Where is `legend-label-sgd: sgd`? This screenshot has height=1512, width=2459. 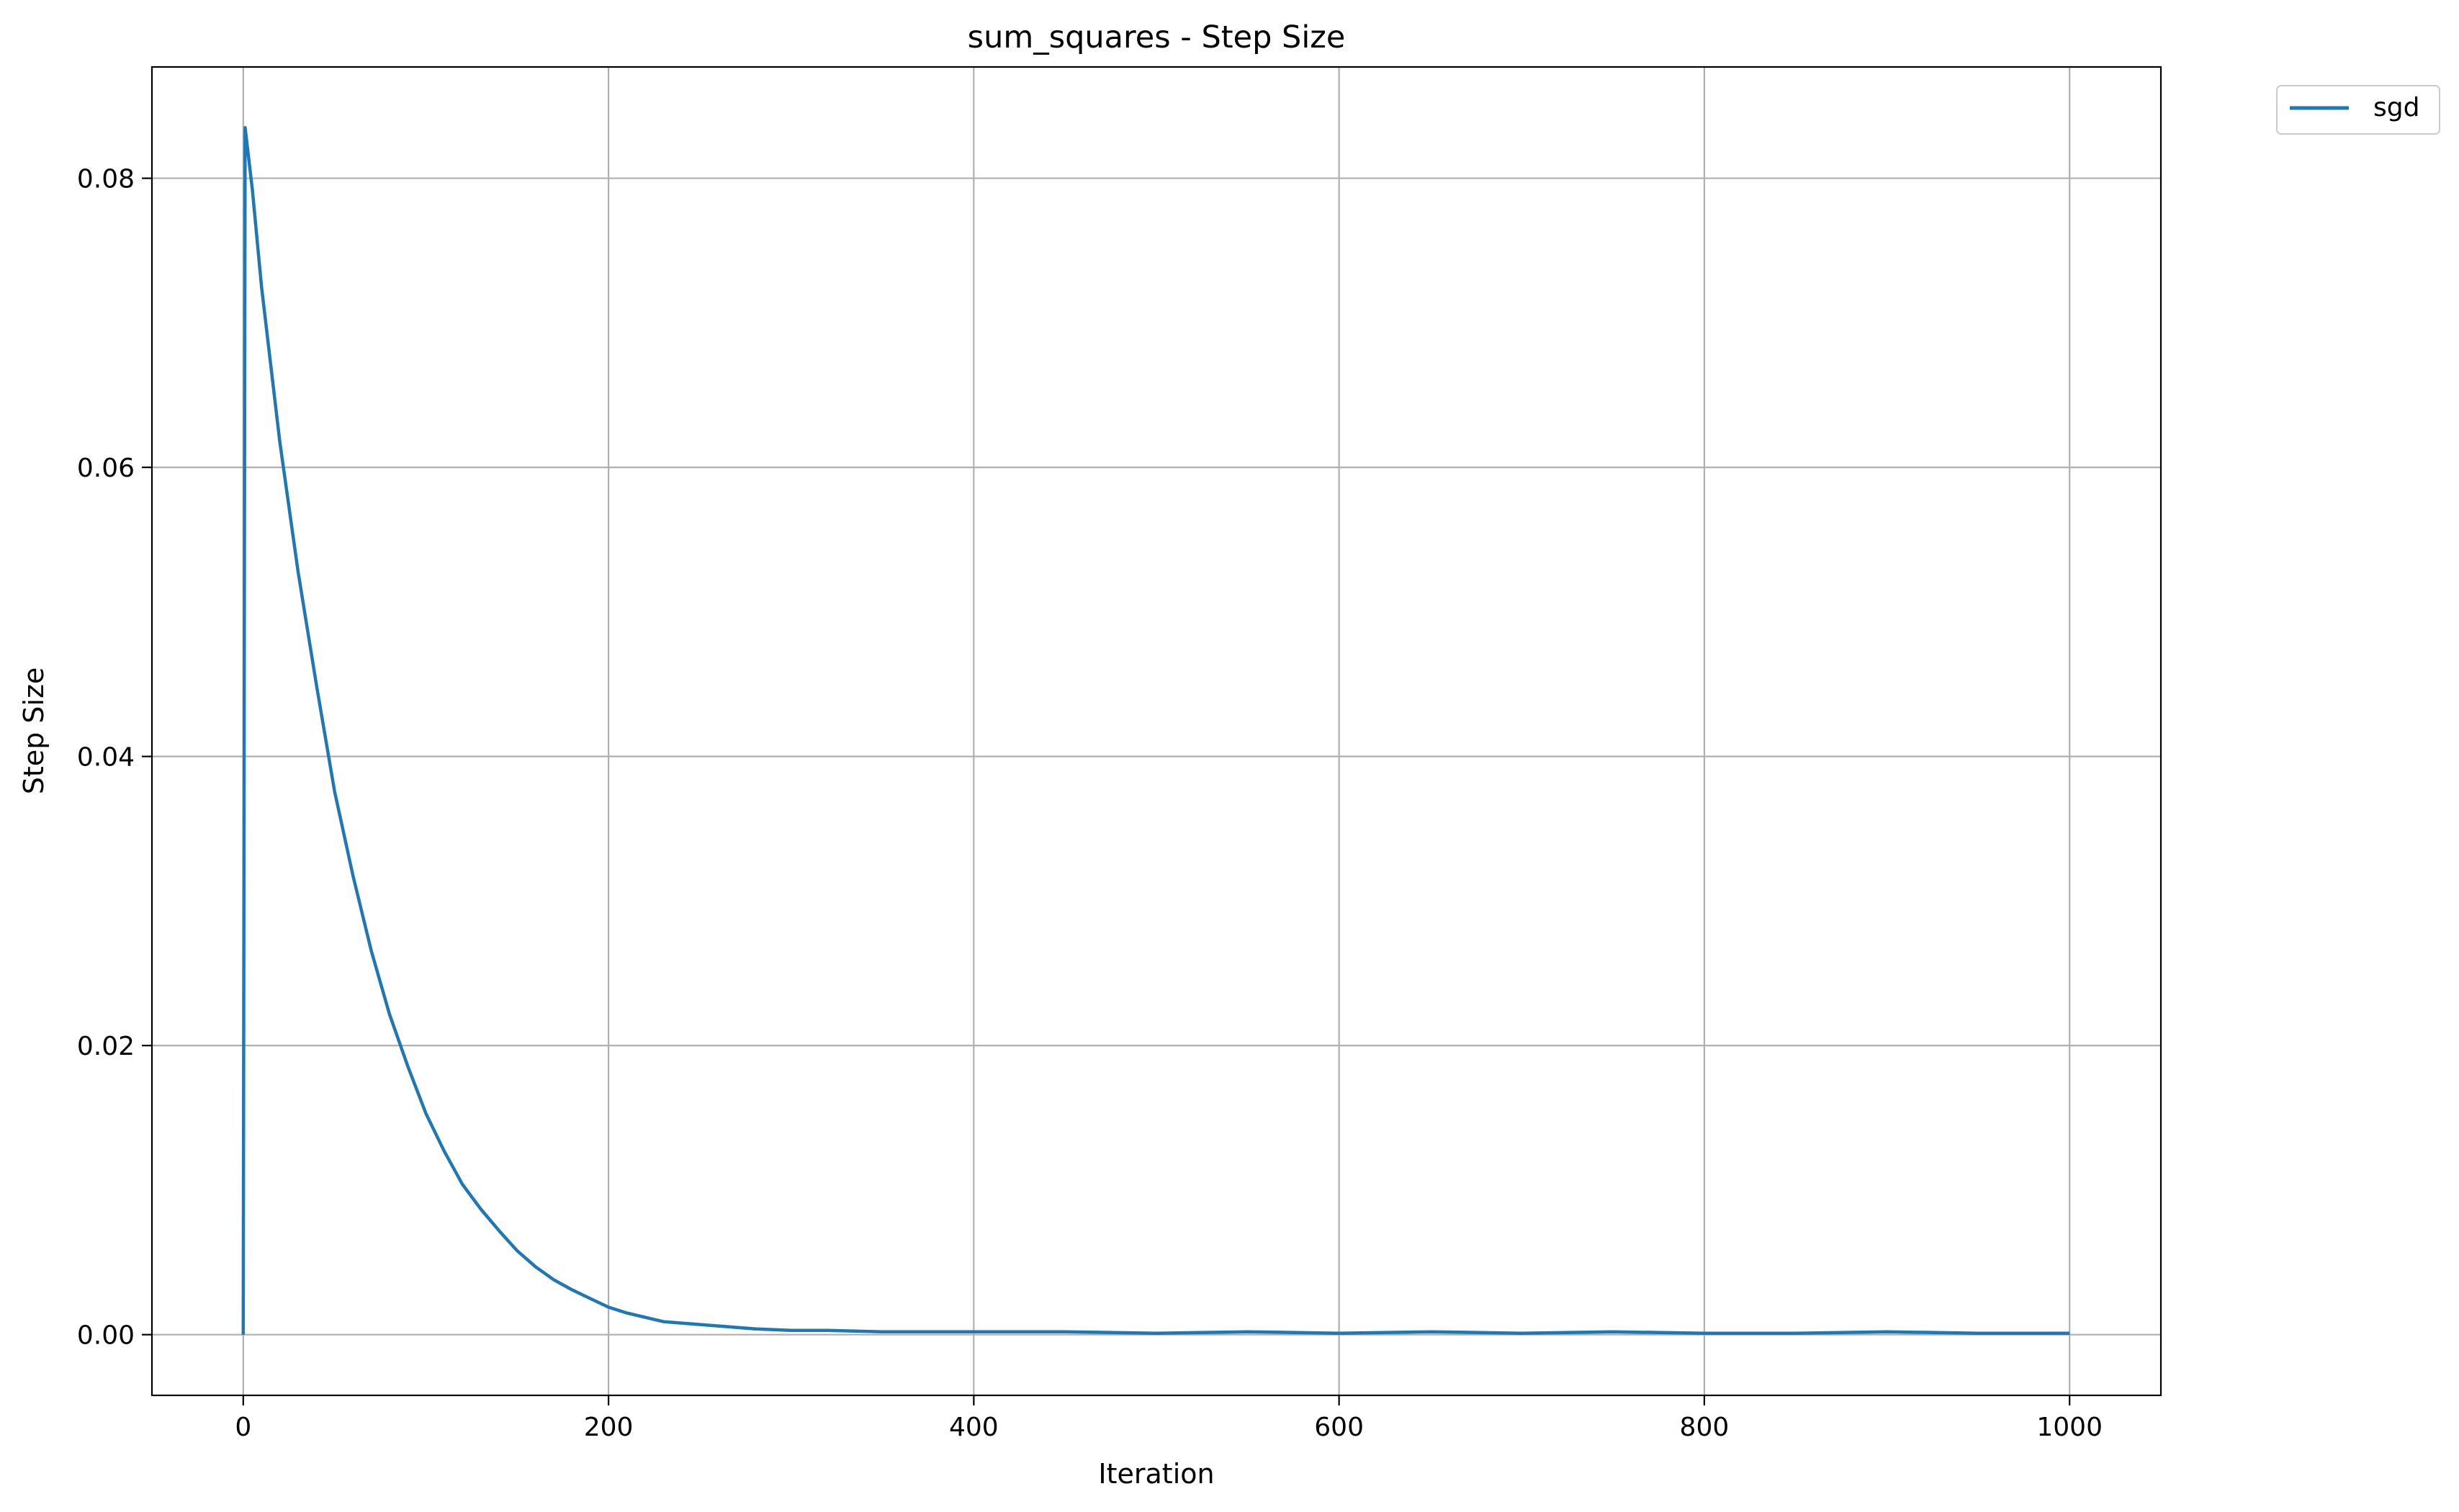 legend-label-sgd: sgd is located at coordinates (2396, 107).